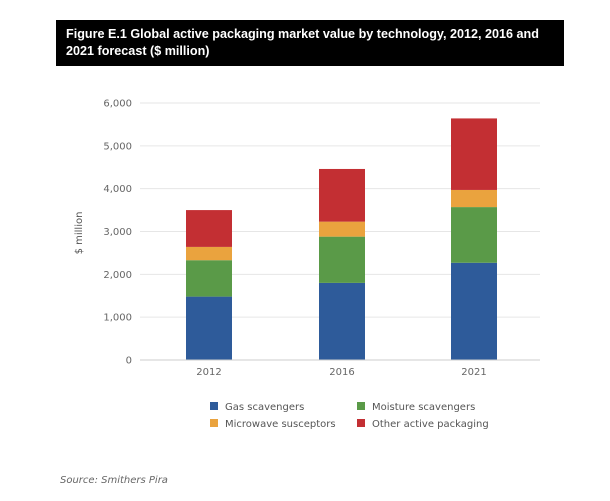 The image size is (610, 501). Describe the element at coordinates (117, 189) in the screenshot. I see `y-tick-label: 4,000` at that location.